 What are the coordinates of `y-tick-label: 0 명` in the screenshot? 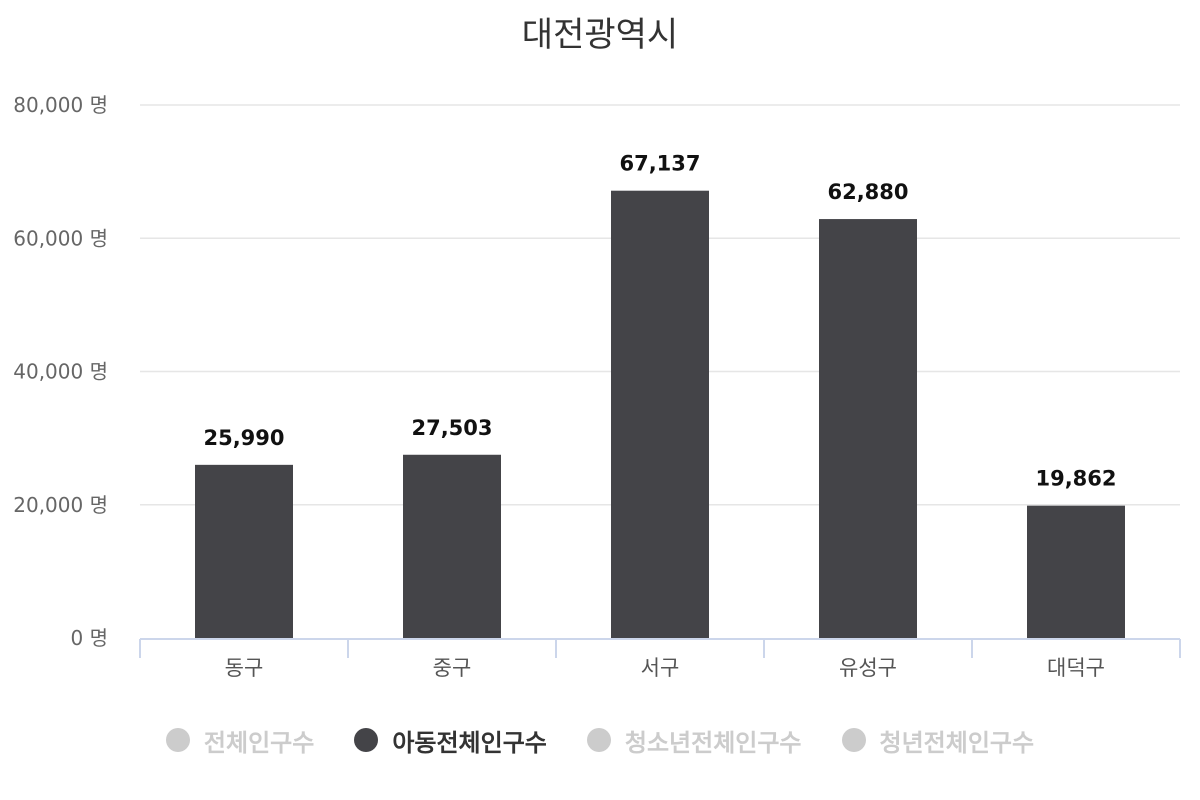 It's located at (89, 638).